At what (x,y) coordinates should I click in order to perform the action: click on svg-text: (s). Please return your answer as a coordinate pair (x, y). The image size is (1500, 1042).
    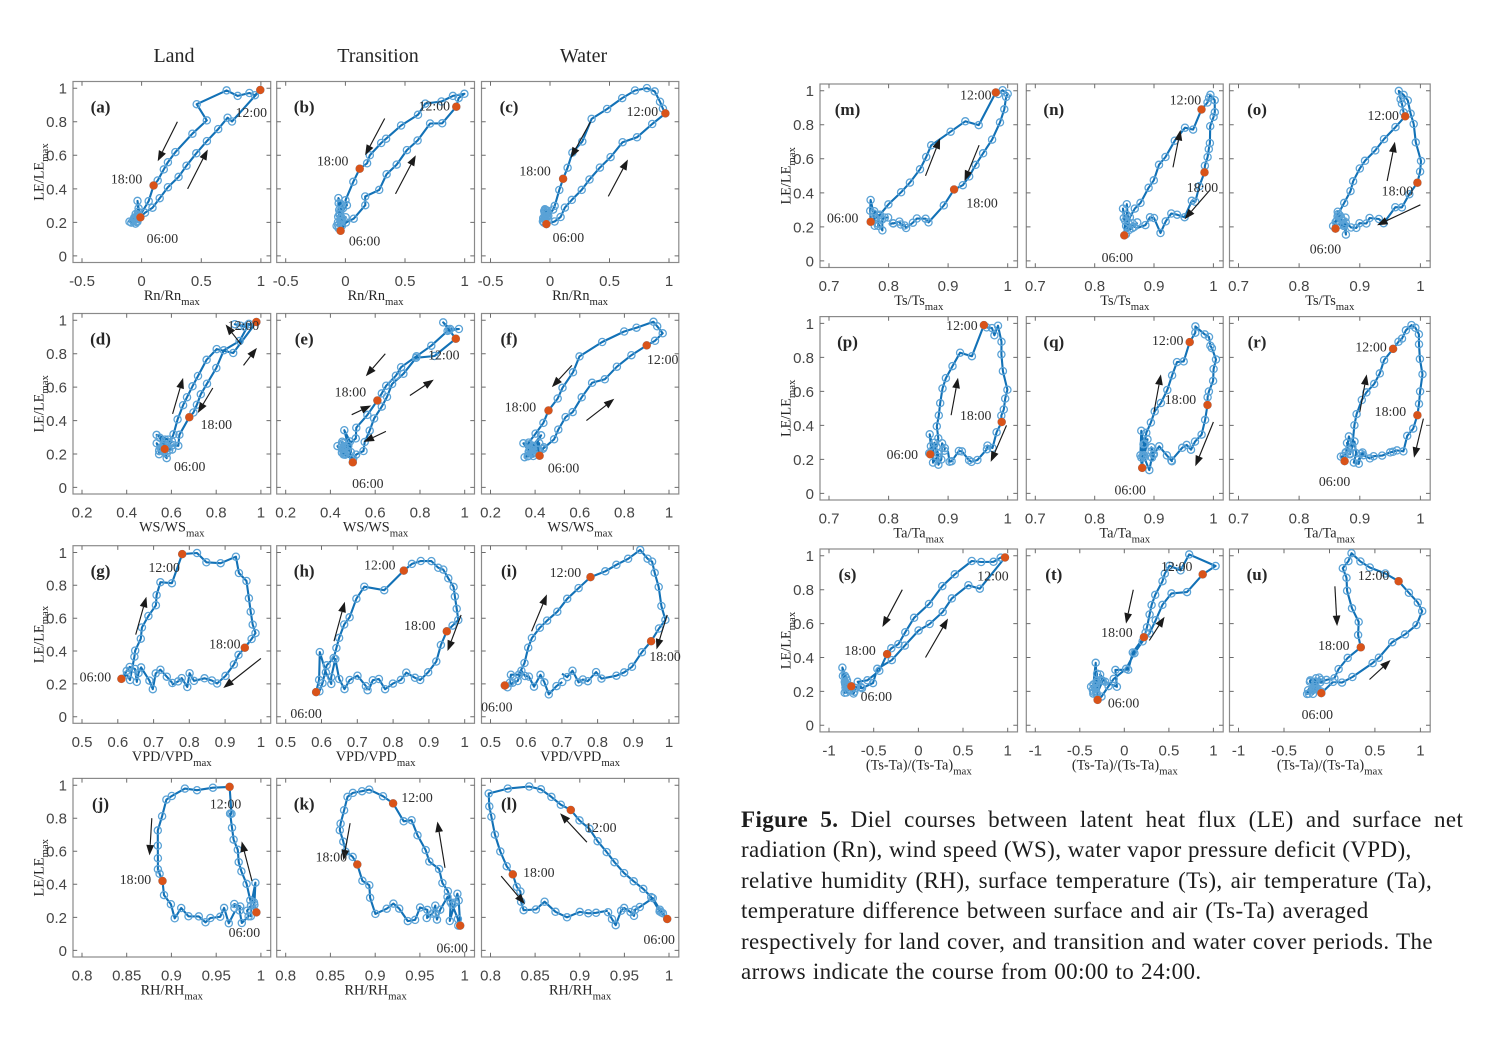
    Looking at the image, I should click on (848, 574).